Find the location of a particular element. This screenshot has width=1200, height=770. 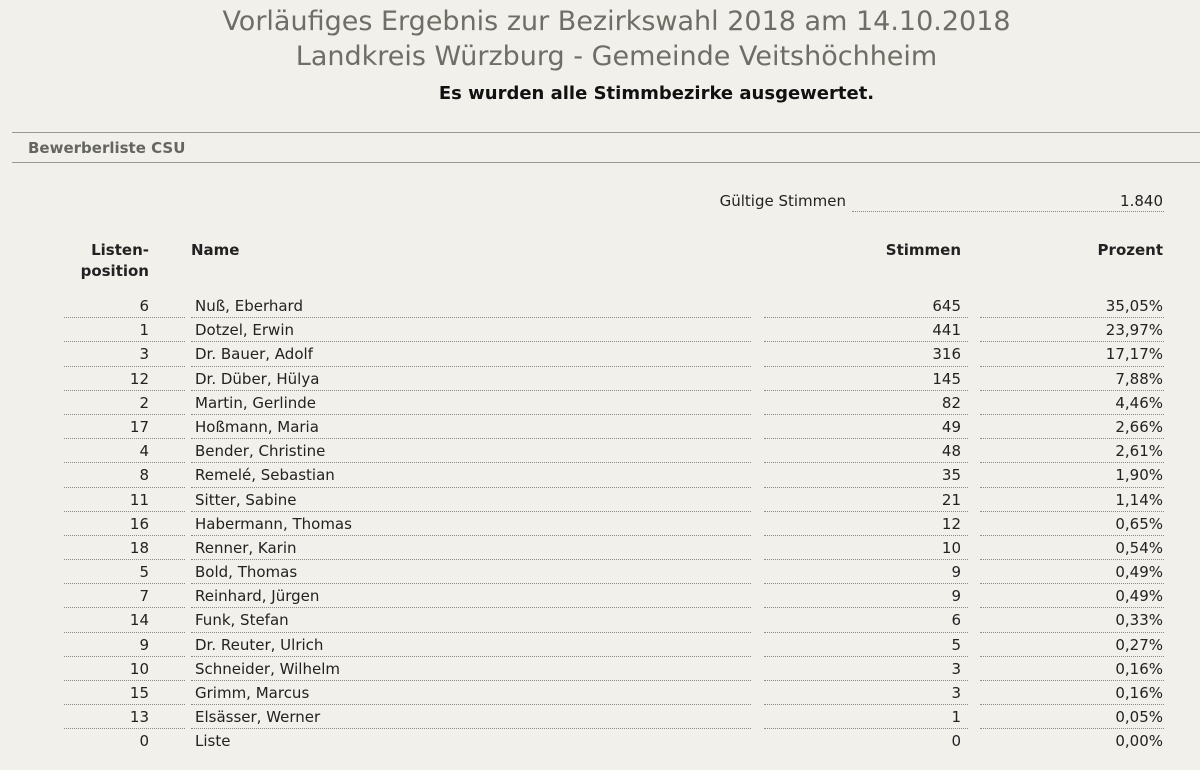

cell-percent: 0,49% is located at coordinates (1139, 572).